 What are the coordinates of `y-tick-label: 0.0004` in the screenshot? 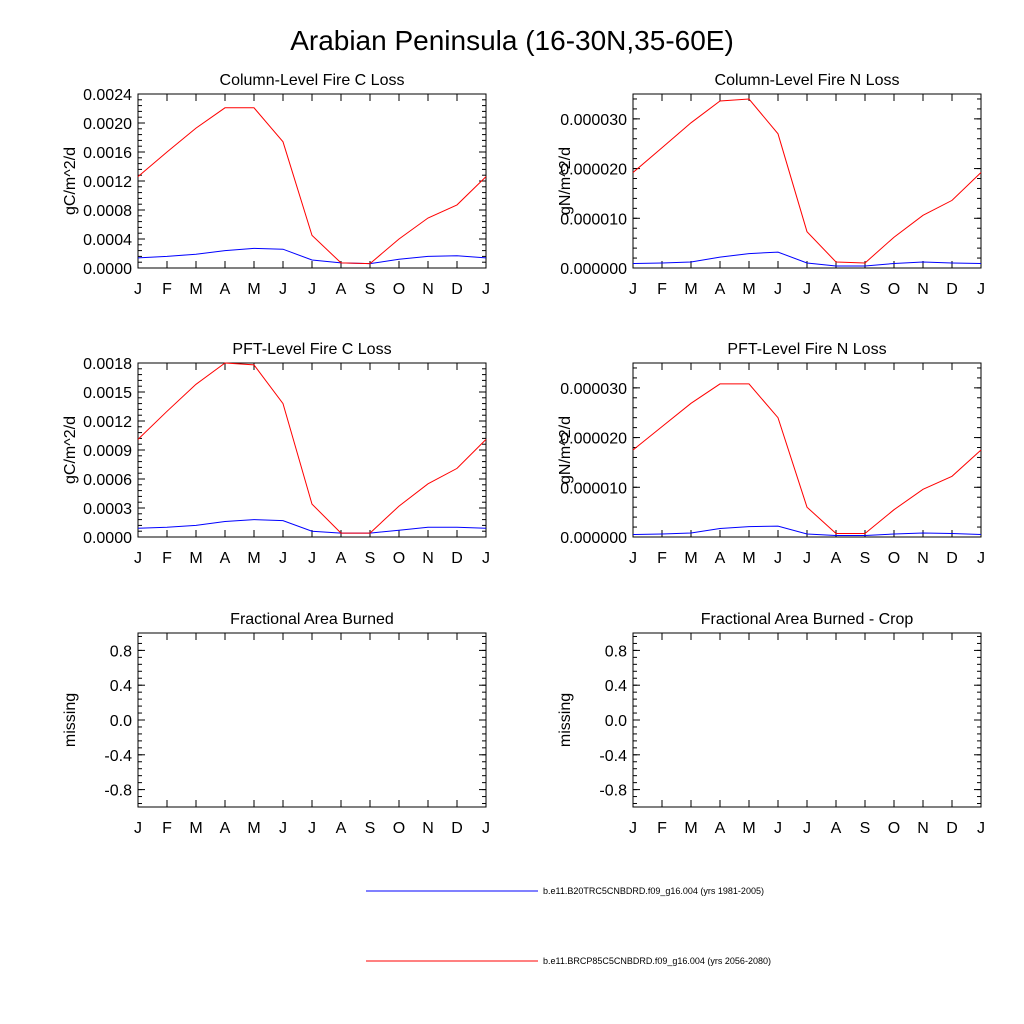 It's located at (107, 240).